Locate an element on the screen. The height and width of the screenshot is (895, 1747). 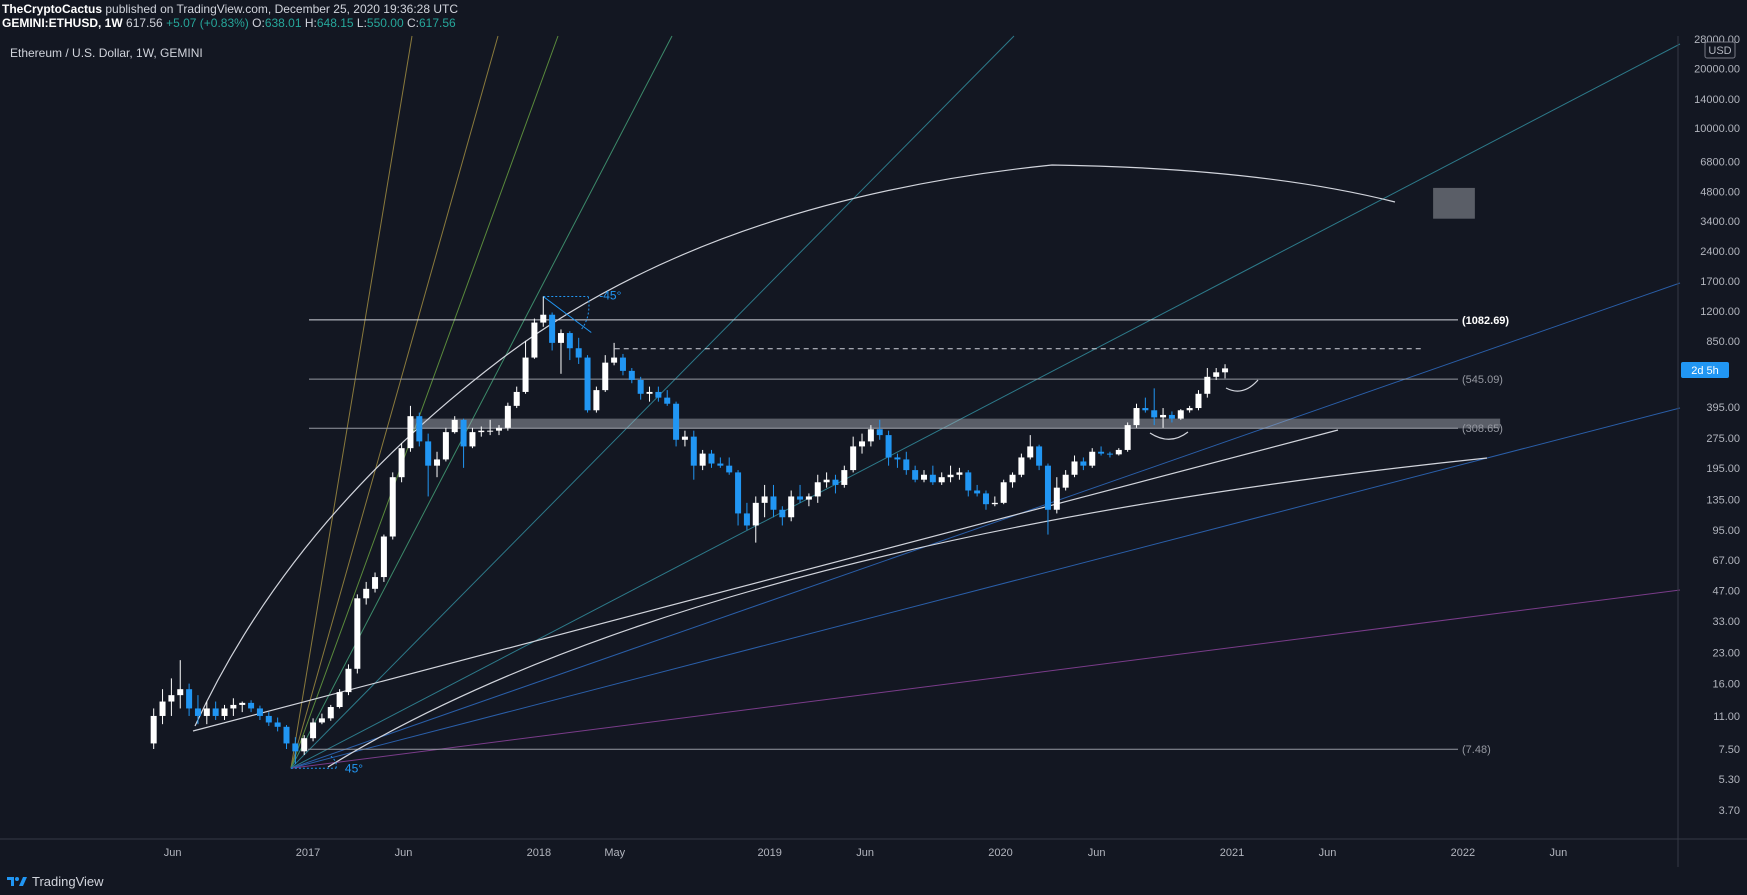
horizontal-level-label: (1082.69) is located at coordinates (1485, 321).